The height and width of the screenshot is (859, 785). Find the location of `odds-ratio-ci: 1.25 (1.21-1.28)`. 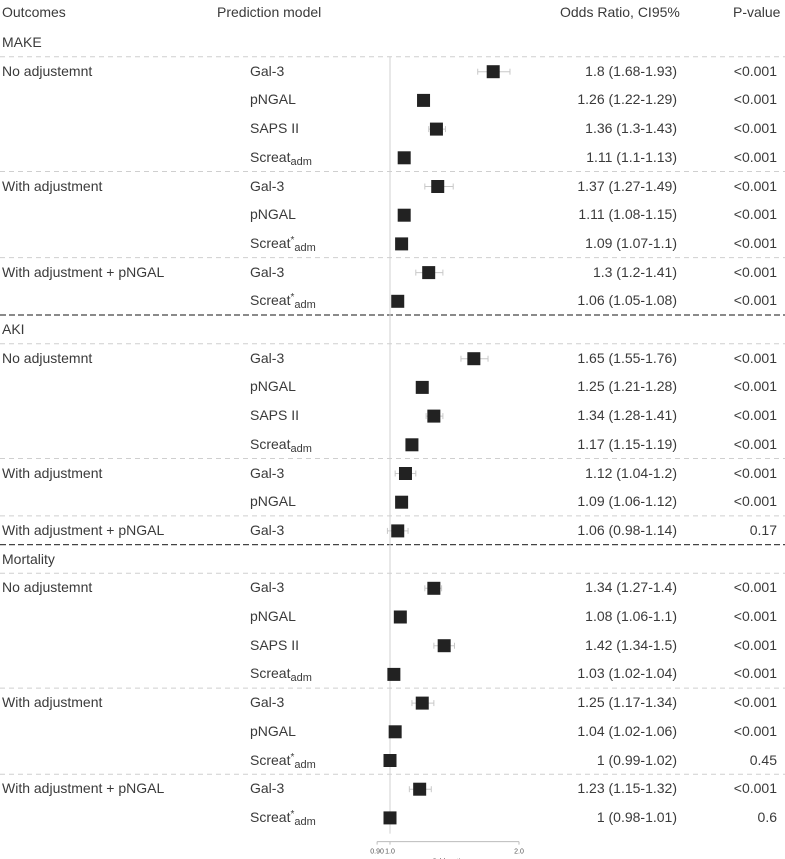

odds-ratio-ci: 1.25 (1.21-1.28) is located at coordinates (627, 386).